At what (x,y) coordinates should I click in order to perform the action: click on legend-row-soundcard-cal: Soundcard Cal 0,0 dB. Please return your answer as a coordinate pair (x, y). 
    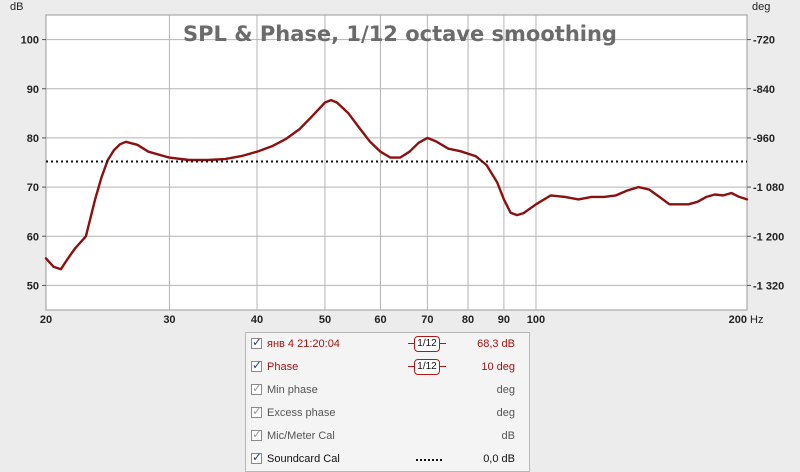
    Looking at the image, I should click on (387, 460).